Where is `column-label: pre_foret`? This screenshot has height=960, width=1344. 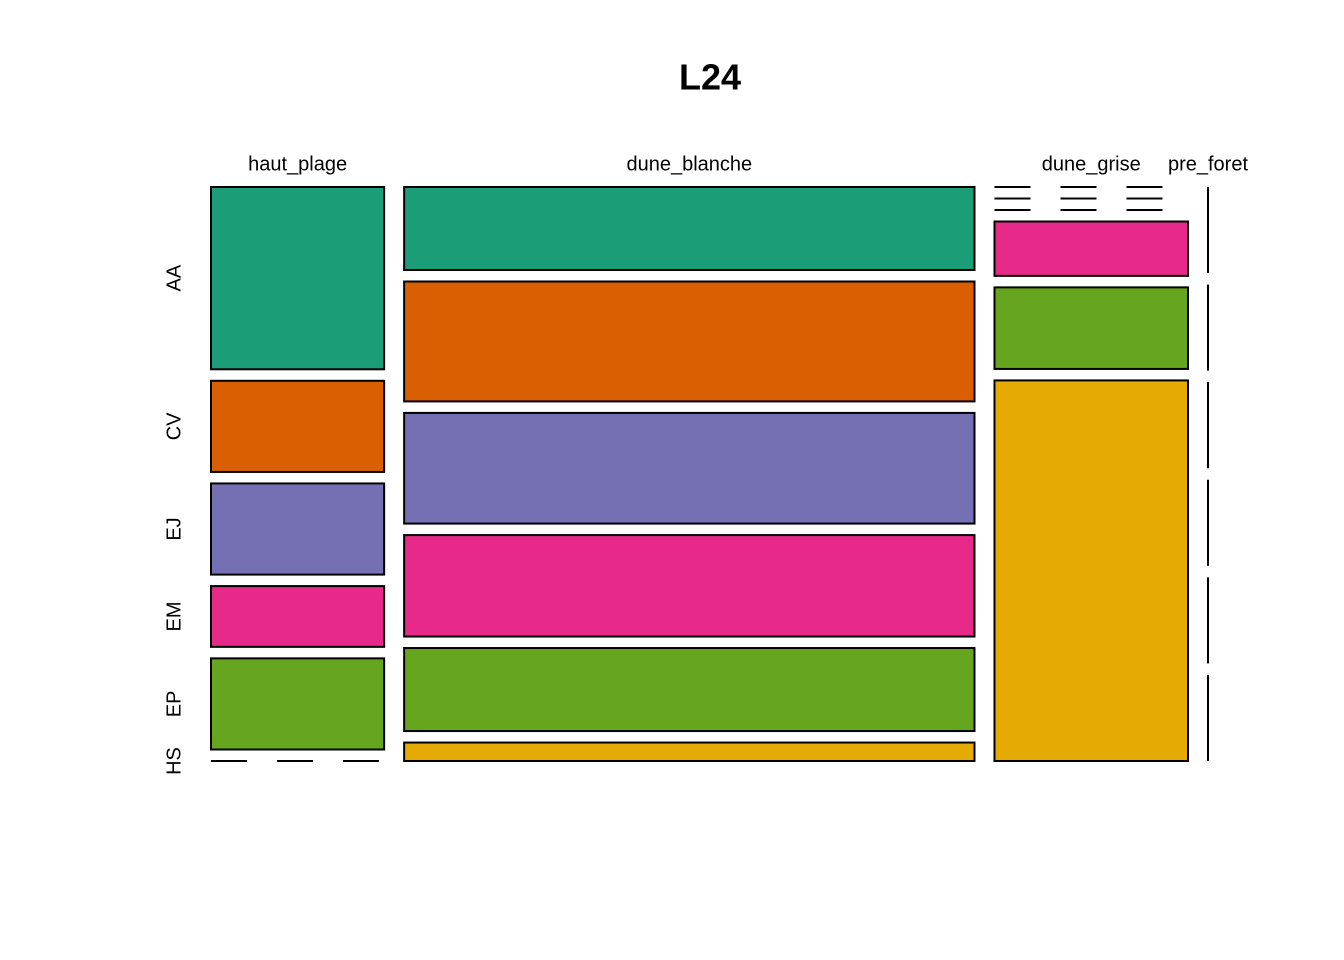 column-label: pre_foret is located at coordinates (1208, 164).